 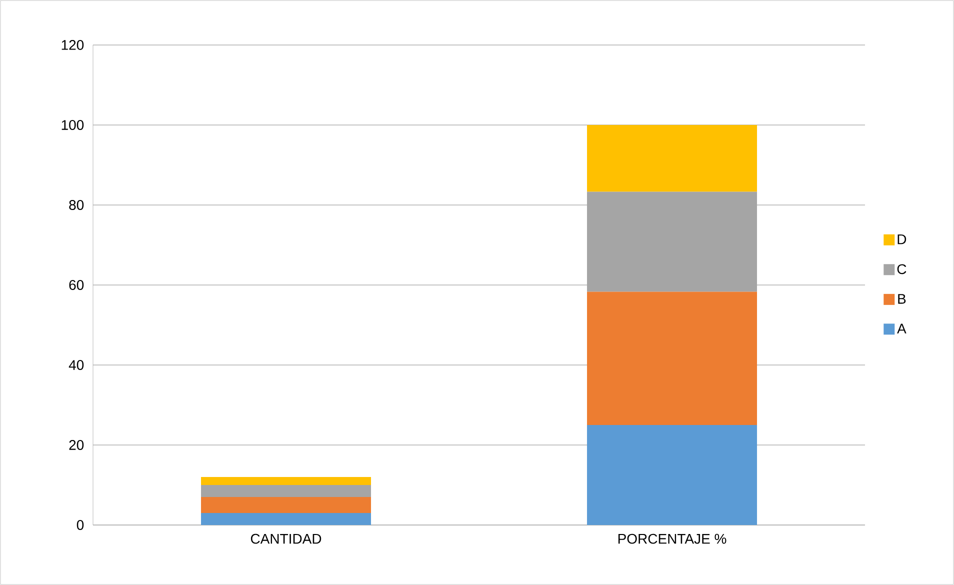 What do you see at coordinates (672, 539) in the screenshot?
I see `x-tick-label: PORCENTAJE %` at bounding box center [672, 539].